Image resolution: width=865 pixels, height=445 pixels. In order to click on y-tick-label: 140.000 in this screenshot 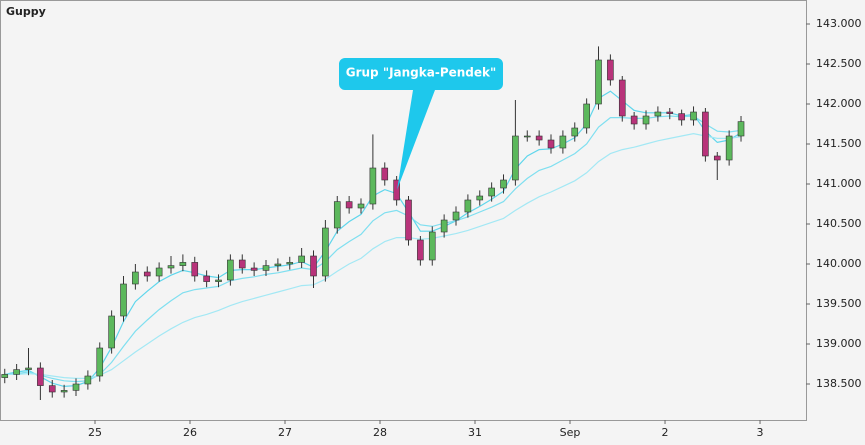, I will do `click(839, 263)`.